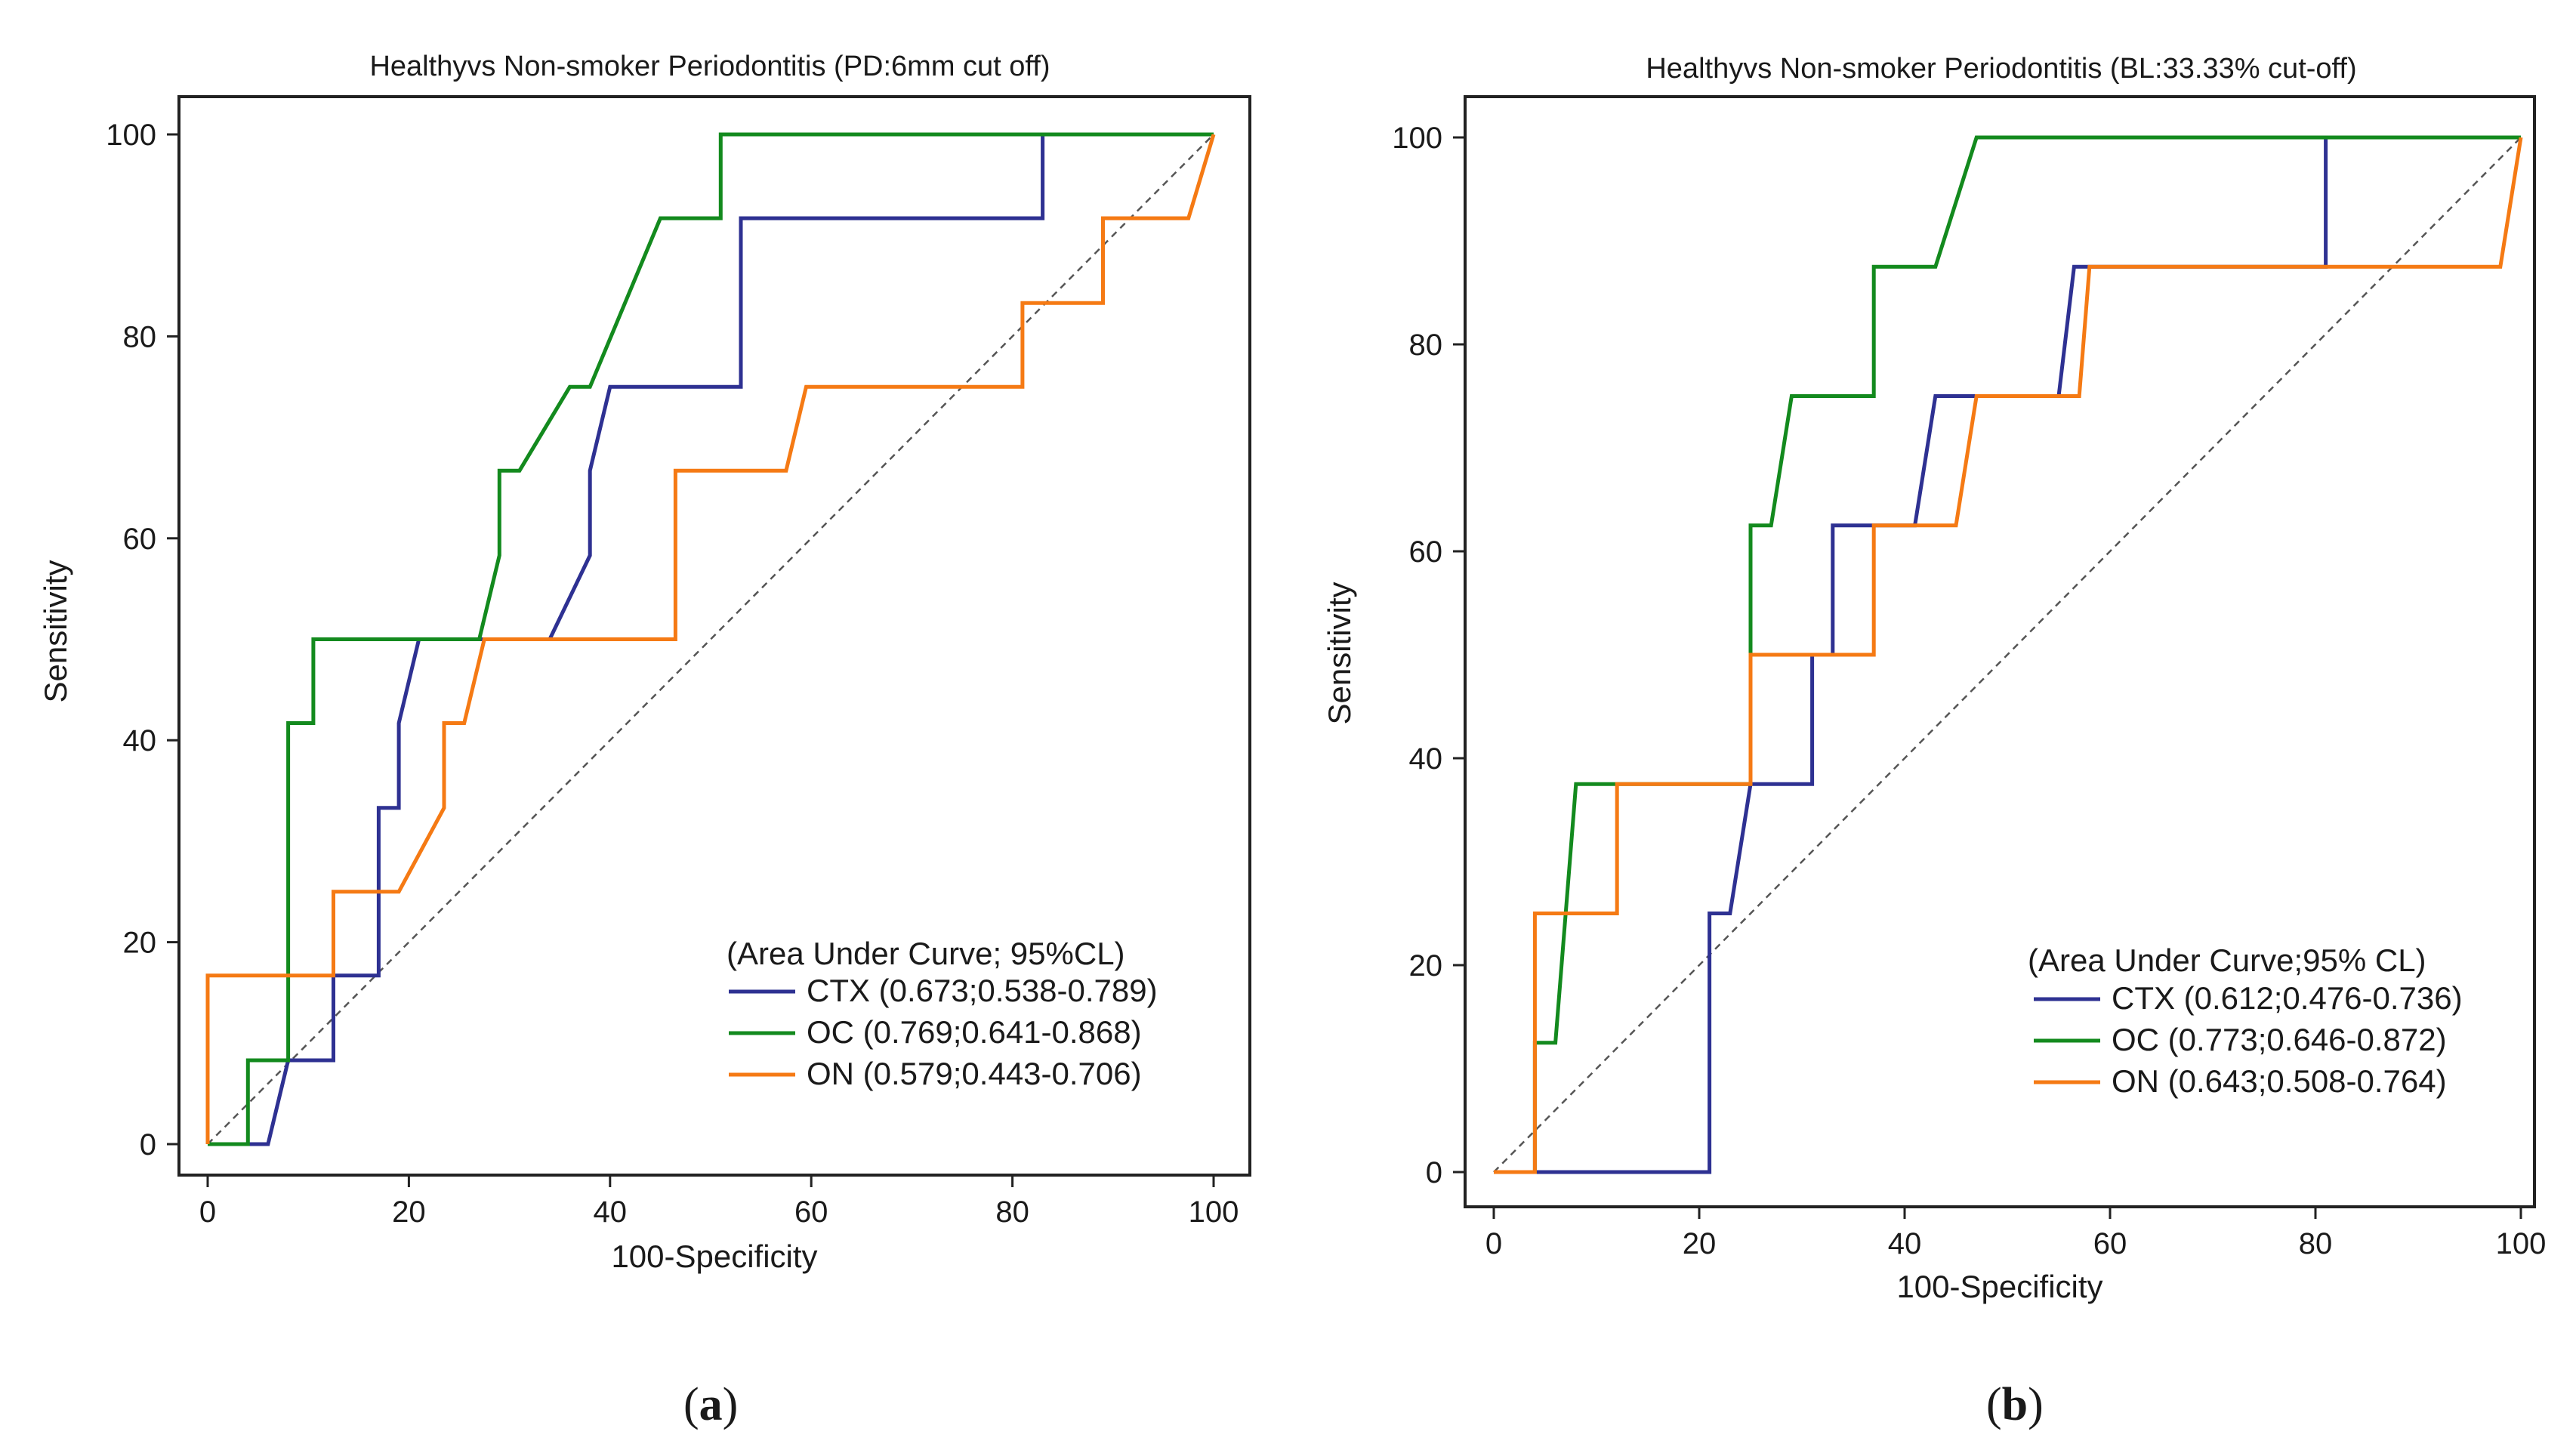 The width and height of the screenshot is (2576, 1453). I want to click on panel-label: (a), so click(710, 1404).